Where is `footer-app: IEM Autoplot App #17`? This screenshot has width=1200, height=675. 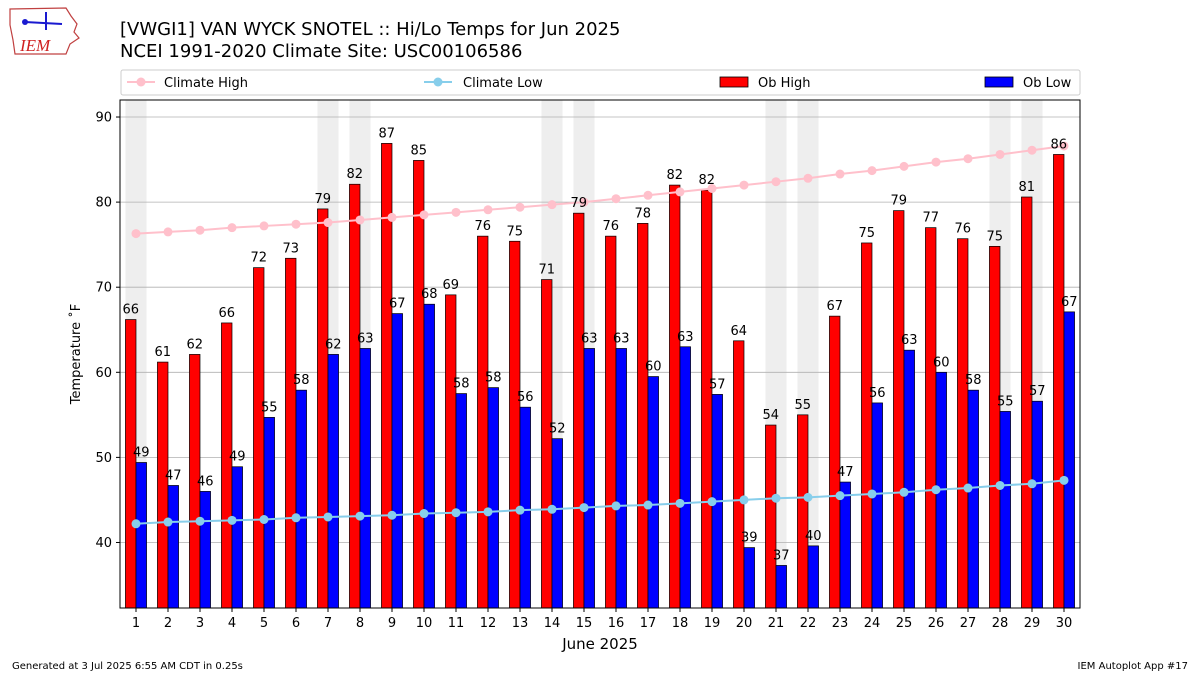
footer-app: IEM Autoplot App #17 is located at coordinates (1133, 666).